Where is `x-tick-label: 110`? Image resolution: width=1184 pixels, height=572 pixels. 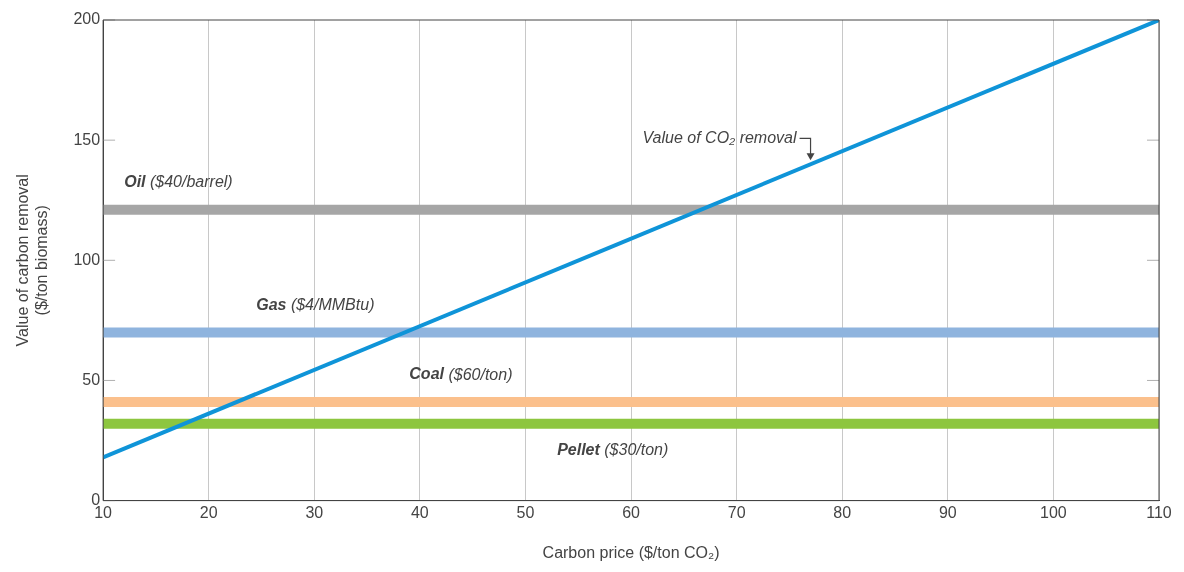 x-tick-label: 110 is located at coordinates (1159, 512).